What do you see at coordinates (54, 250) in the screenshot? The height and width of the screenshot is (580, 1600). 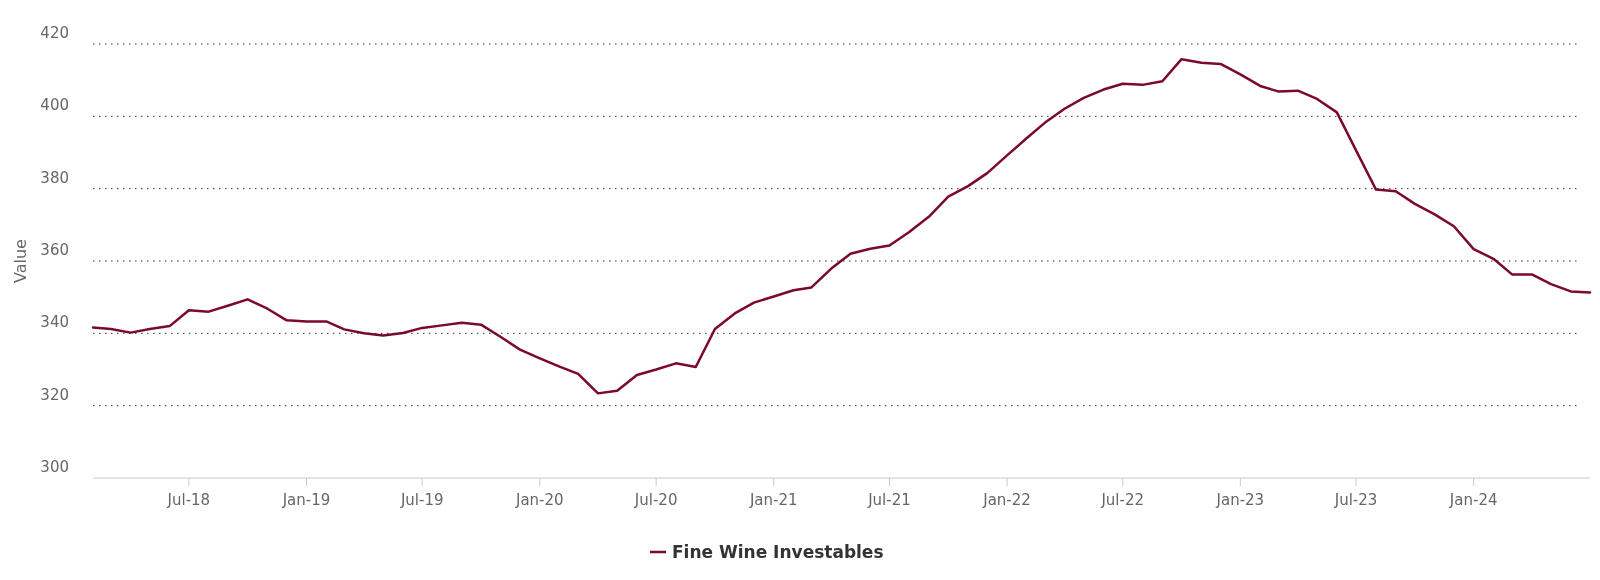 I see `y-tick-label: 360` at bounding box center [54, 250].